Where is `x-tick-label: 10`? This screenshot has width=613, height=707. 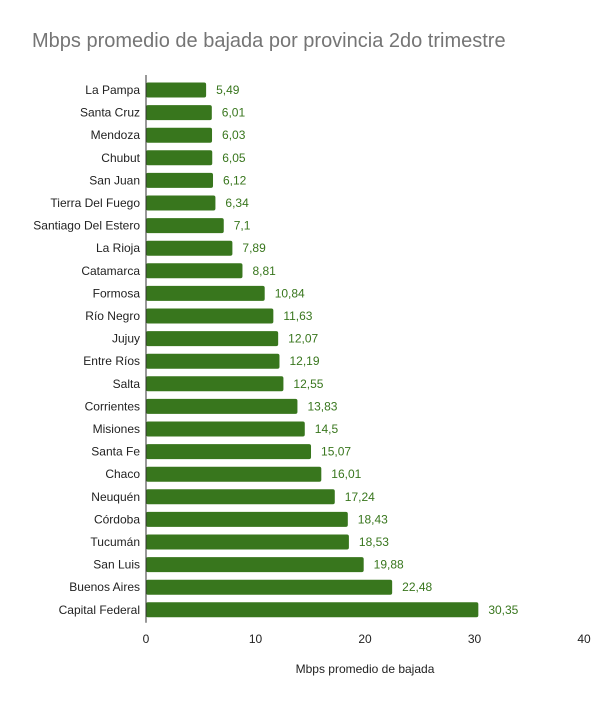
x-tick-label: 10 is located at coordinates (256, 639).